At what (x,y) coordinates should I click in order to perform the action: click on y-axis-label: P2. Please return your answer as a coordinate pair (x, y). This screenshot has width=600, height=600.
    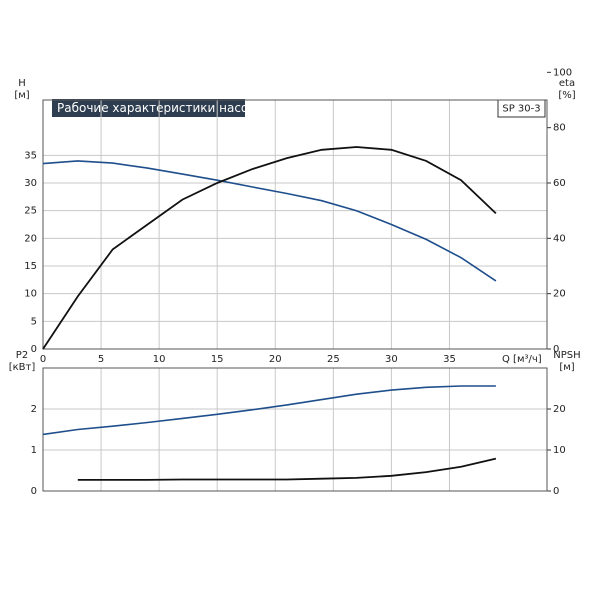
    Looking at the image, I should click on (22, 355).